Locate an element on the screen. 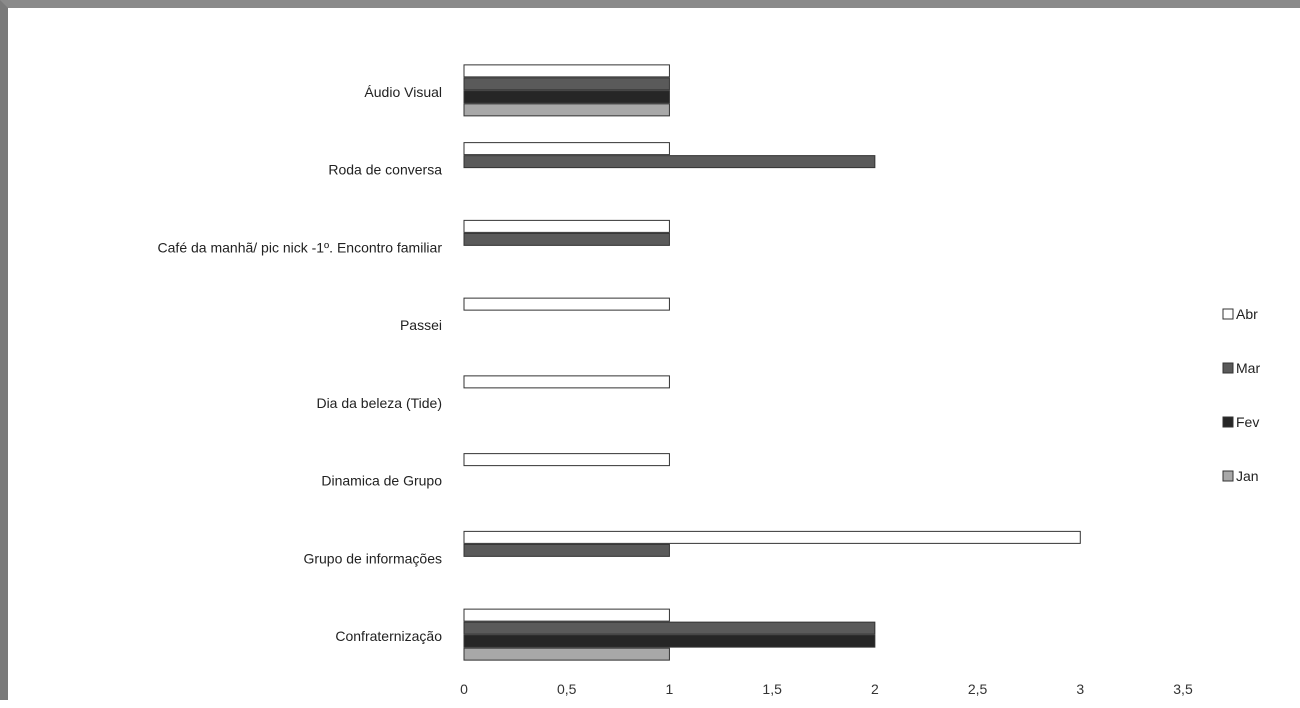 The width and height of the screenshot is (1300, 708). legend: Abr Mar Fev Jan is located at coordinates (1241, 395).